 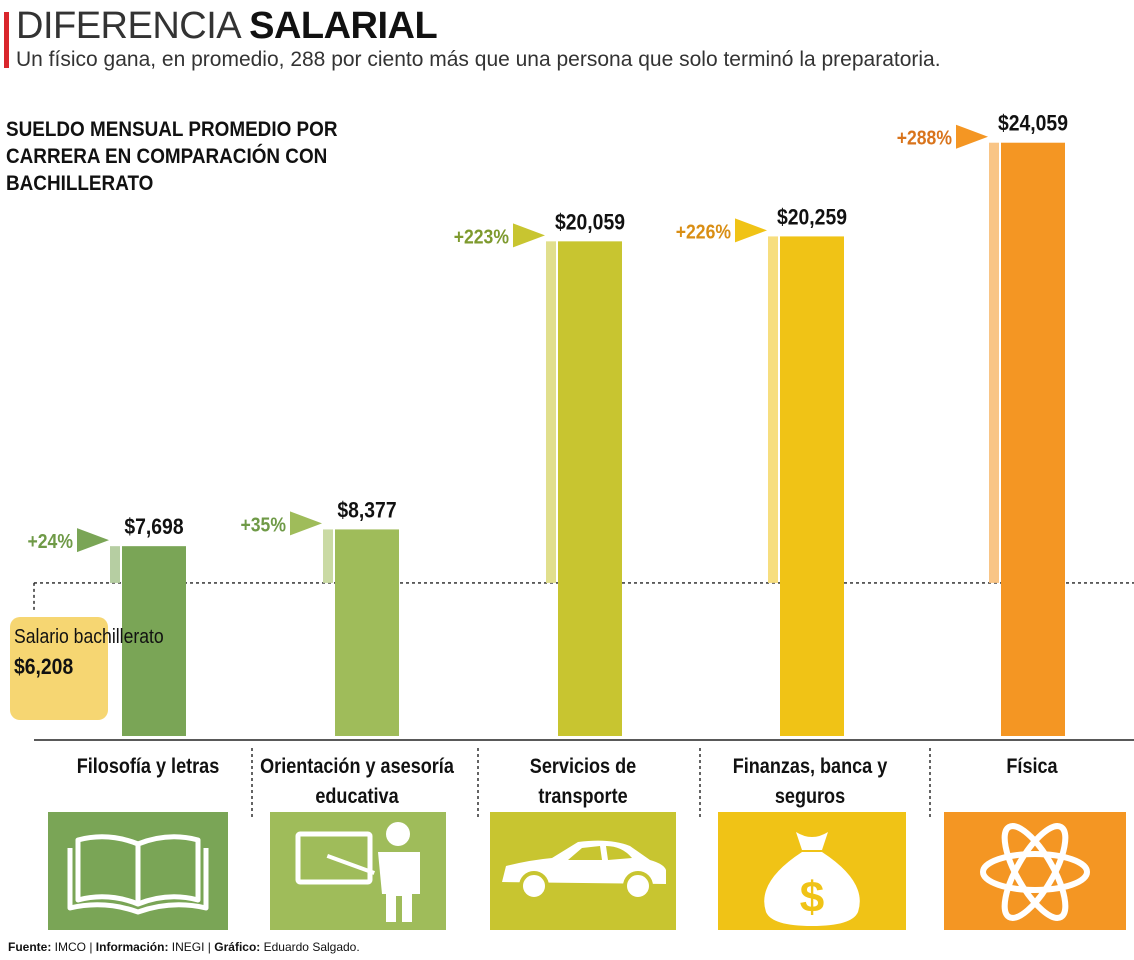 I want to click on percent-label: +288%, so click(x=925, y=138).